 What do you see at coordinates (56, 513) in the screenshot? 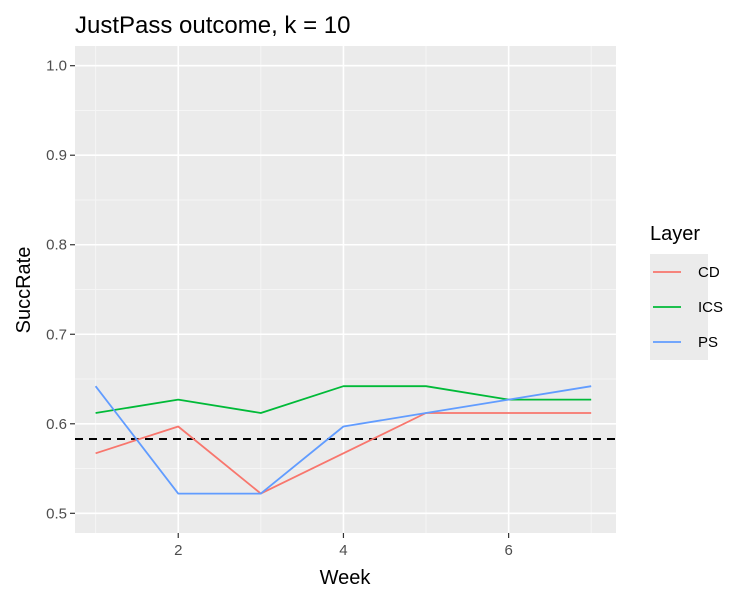
I see `y-tick-label: 0.5` at bounding box center [56, 513].